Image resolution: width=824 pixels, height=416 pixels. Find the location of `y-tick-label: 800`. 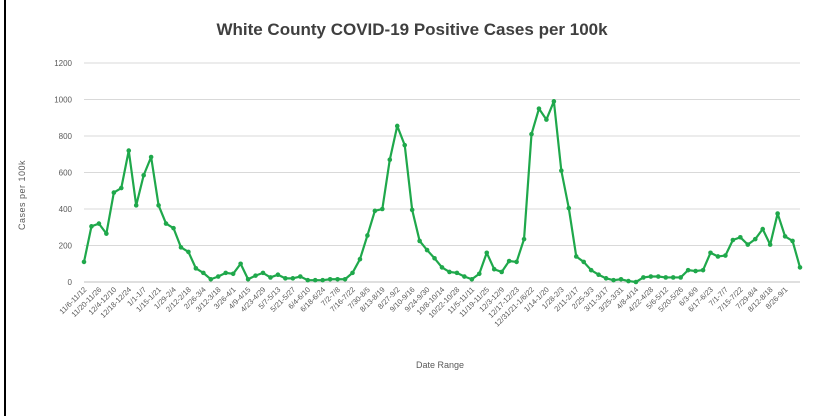

y-tick-label: 800 is located at coordinates (66, 136).